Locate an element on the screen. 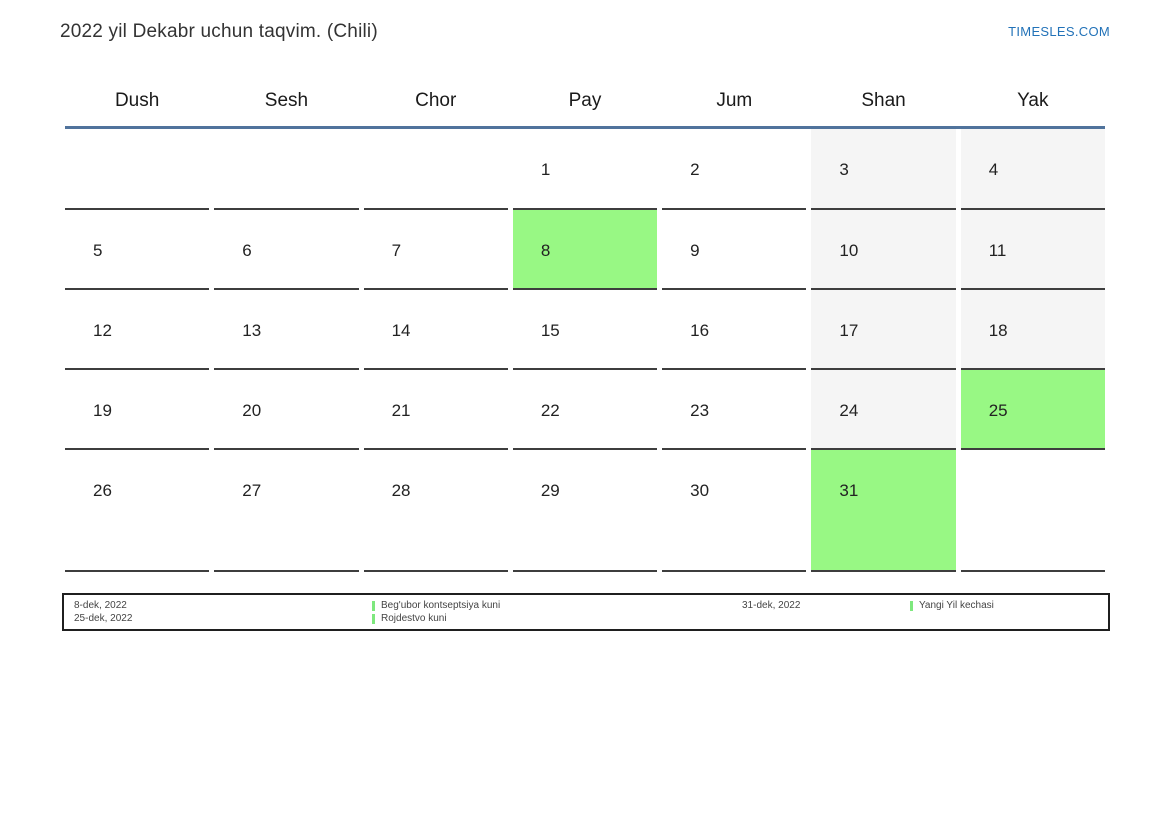 The height and width of the screenshot is (827, 1169). day-number: 18 is located at coordinates (998, 330).